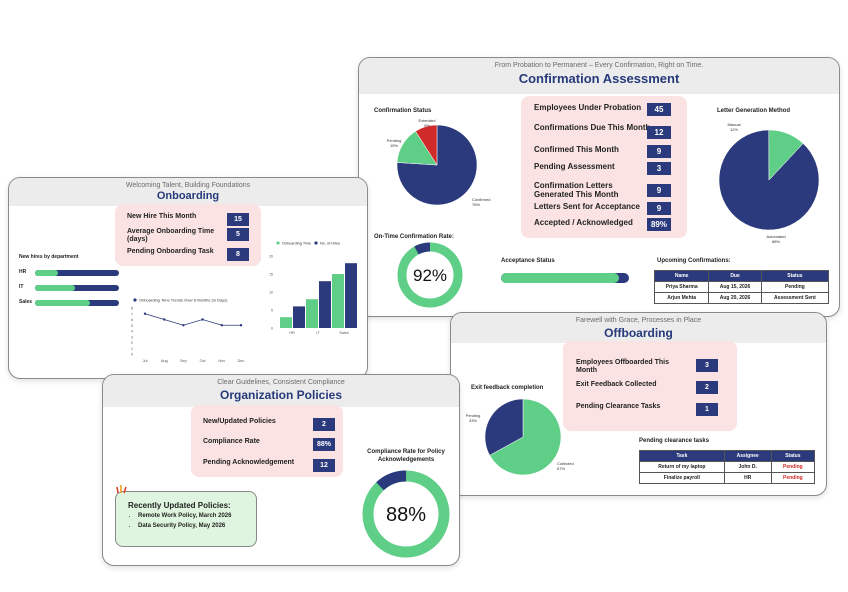  Describe the element at coordinates (795, 276) in the screenshot. I see `table-header-cell: Status` at that location.